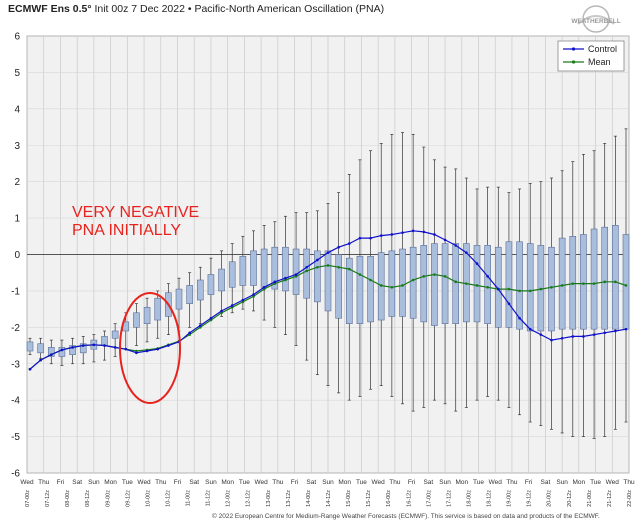 Image resolution: width=639 pixels, height=525 pixels. Describe the element at coordinates (108, 498) in the screenshot. I see `x-date-label: 09-00z` at that location.